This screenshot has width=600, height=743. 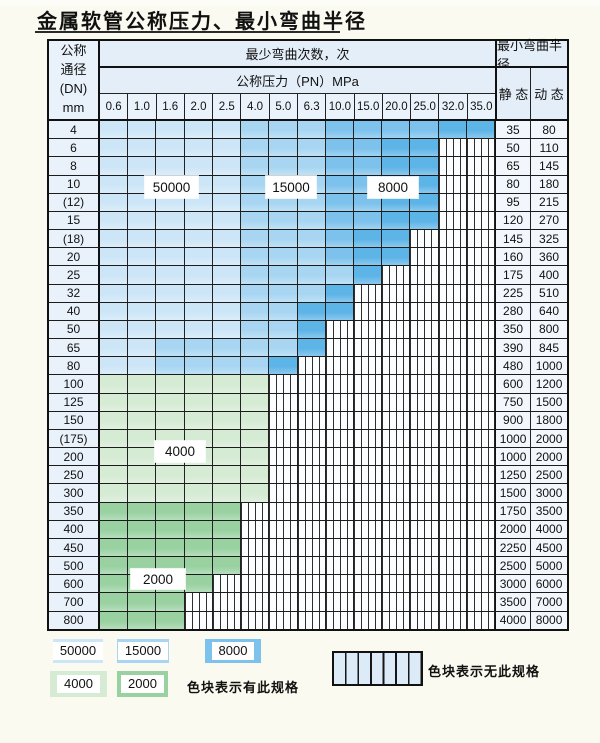 I want to click on dn-label: 65, so click(x=74, y=348).